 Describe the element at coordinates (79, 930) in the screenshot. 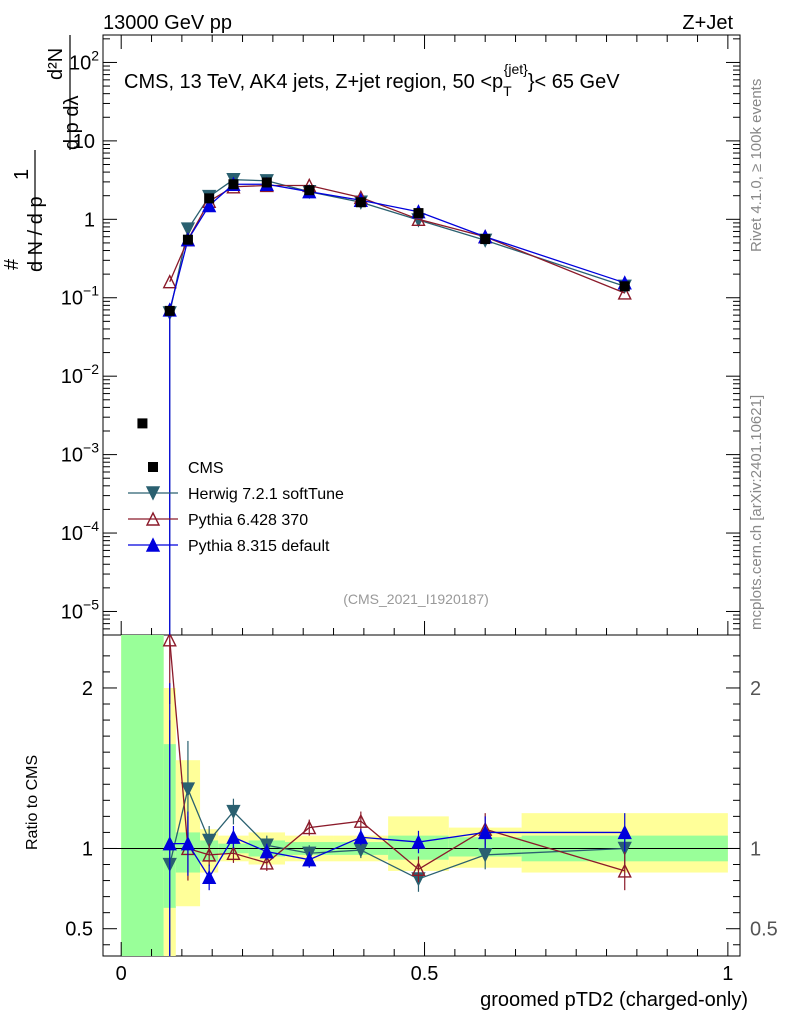

I see `ratio-ytick-label: 0.5` at that location.